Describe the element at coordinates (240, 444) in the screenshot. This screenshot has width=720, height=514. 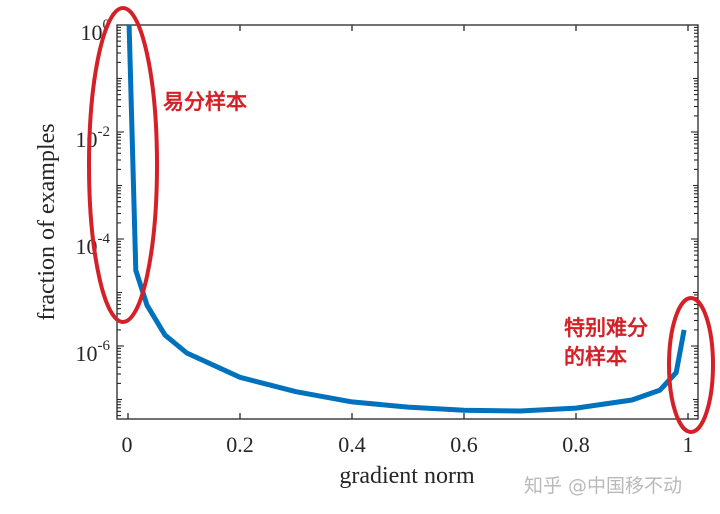
I see `x-tick-label: 0.2` at that location.